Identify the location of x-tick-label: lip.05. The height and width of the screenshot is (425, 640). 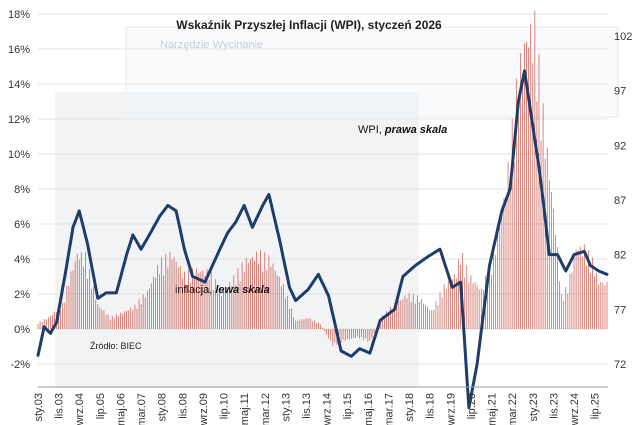
(101, 406).